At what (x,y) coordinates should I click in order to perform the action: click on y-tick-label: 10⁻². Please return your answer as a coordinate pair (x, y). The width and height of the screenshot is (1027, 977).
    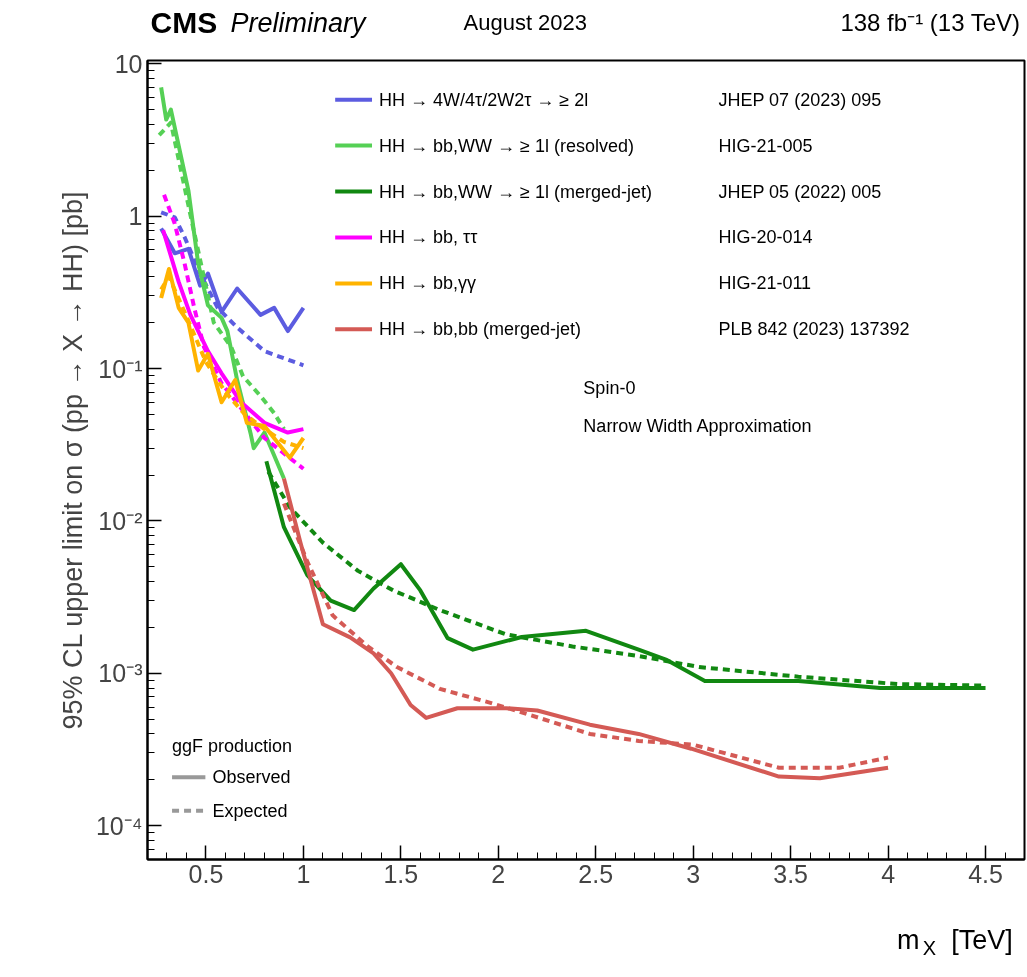
    Looking at the image, I should click on (120, 520).